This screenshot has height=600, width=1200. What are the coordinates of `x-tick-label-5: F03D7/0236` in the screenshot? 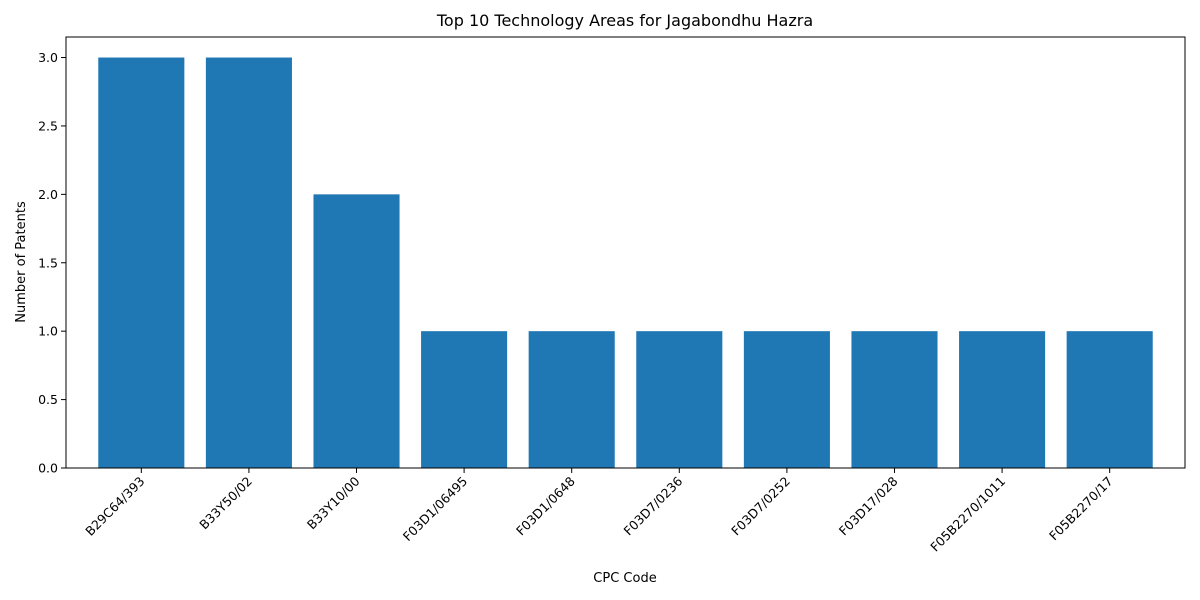 It's located at (653, 505).